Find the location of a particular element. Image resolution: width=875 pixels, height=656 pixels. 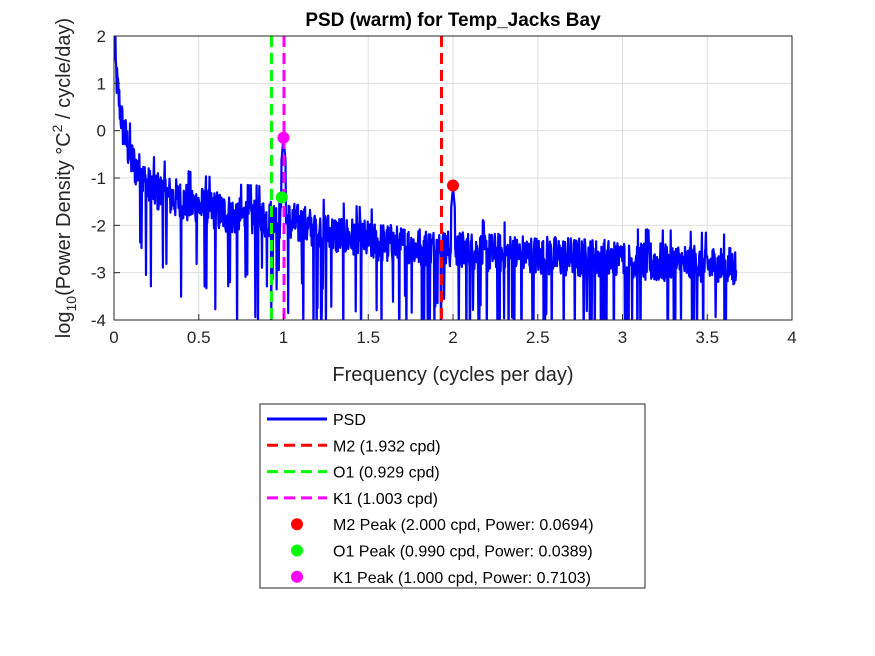

x-tick-label: 4 is located at coordinates (791, 337).